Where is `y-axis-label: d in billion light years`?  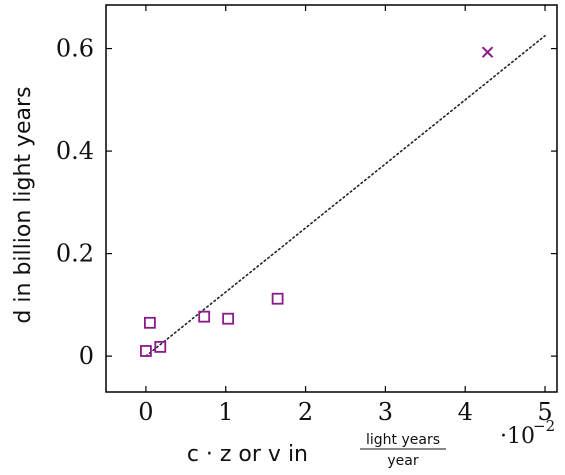
y-axis-label: d in billion light years is located at coordinates (23, 204).